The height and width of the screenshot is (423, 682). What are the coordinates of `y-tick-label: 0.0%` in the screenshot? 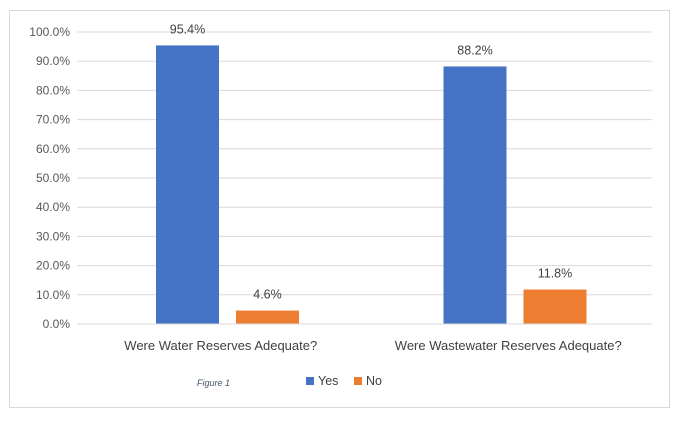 It's located at (57, 324).